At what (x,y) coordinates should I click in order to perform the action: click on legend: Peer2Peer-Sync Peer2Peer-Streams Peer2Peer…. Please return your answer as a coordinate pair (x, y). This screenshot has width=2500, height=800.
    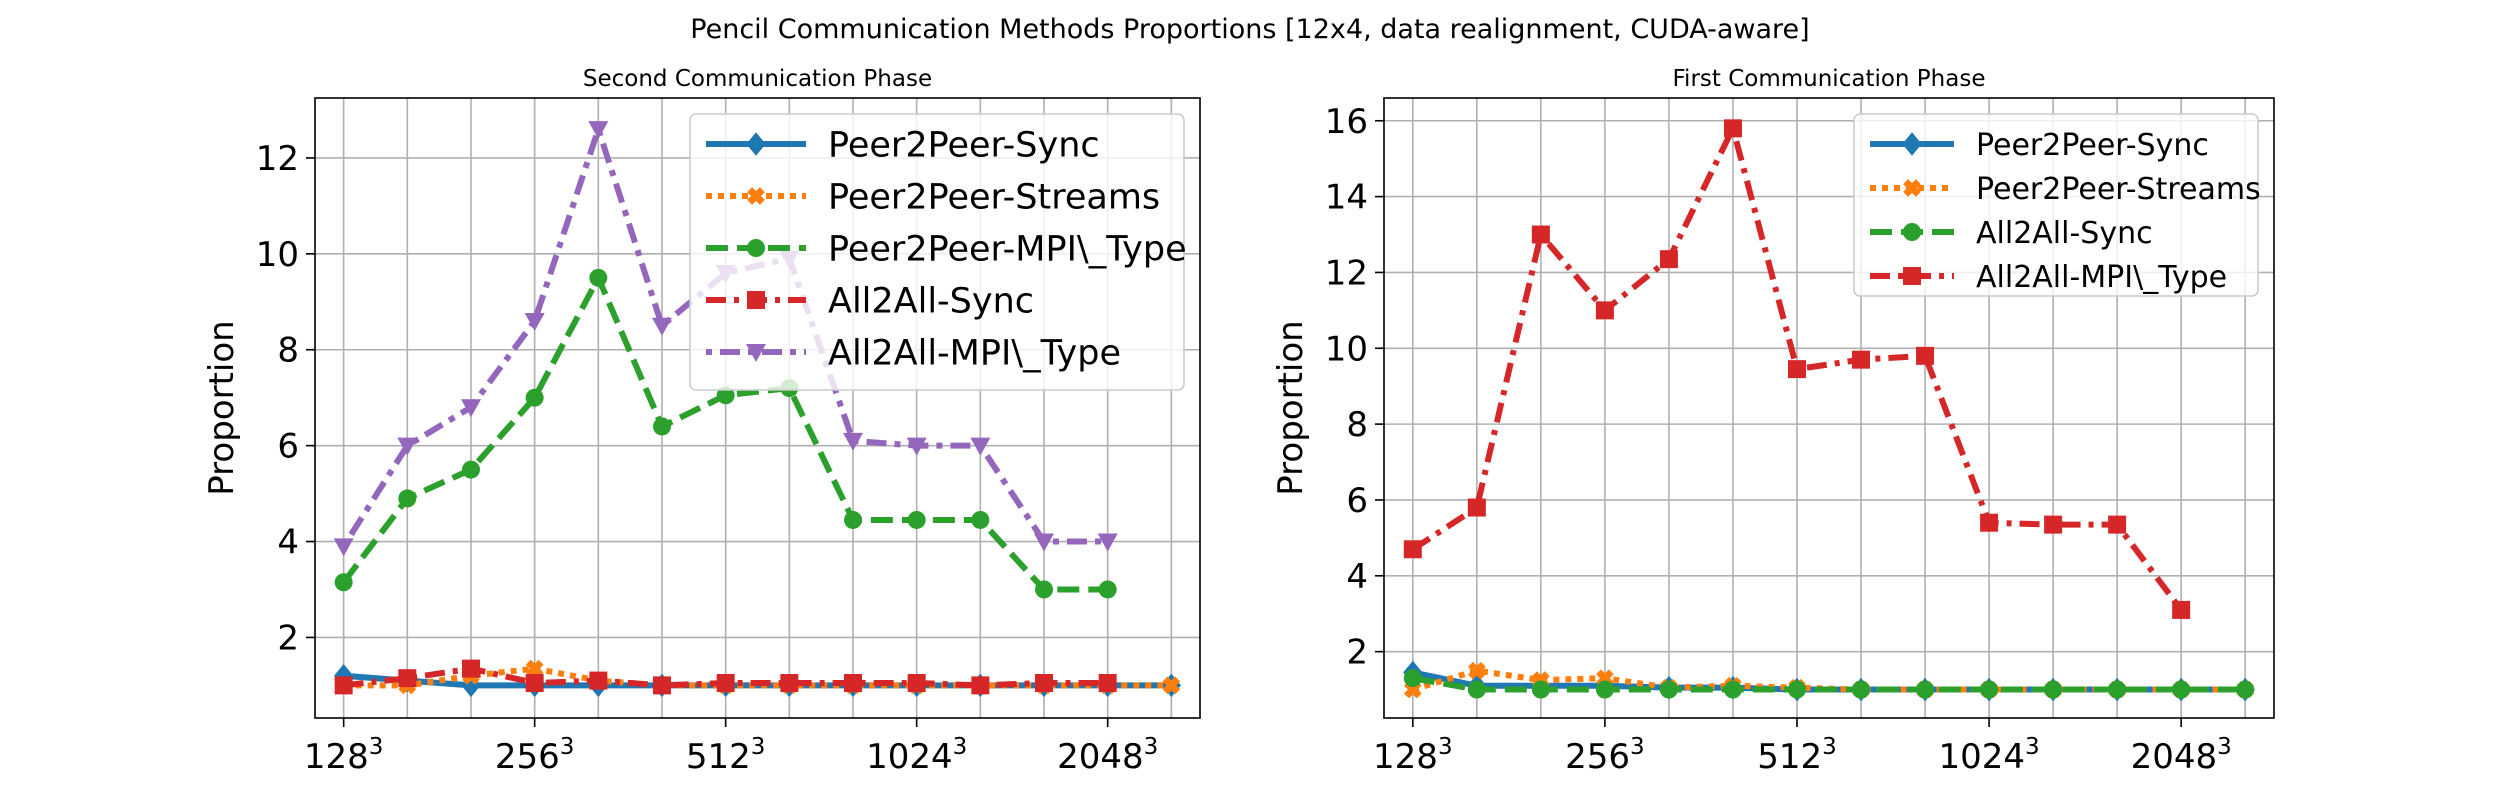
    Looking at the image, I should click on (938, 252).